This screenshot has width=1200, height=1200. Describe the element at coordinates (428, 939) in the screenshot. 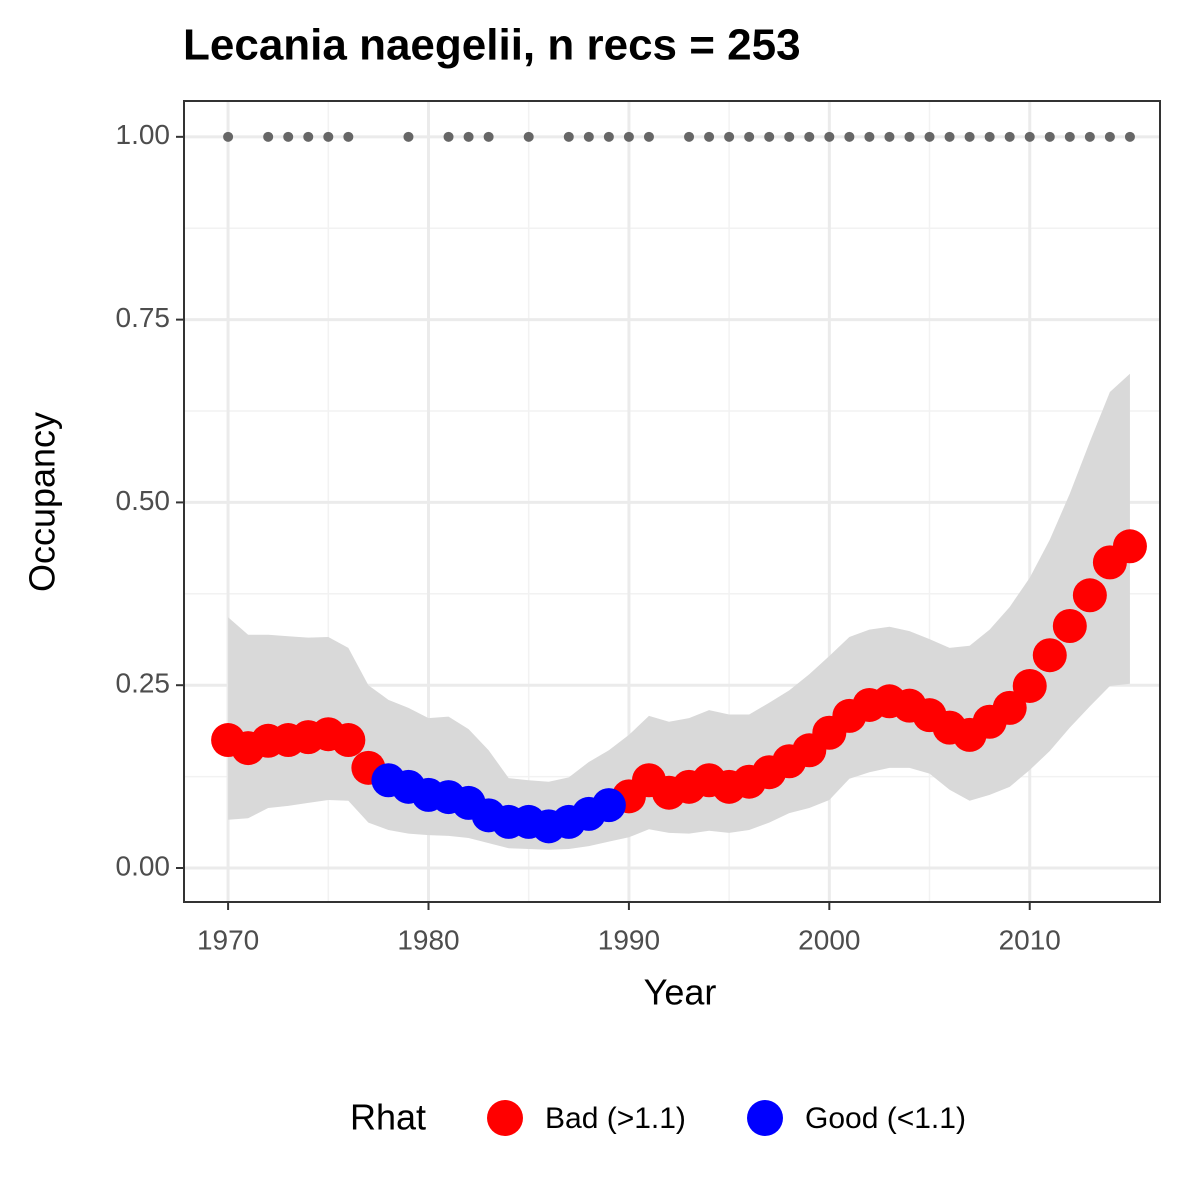

I see `x-tick-label: 1980` at that location.